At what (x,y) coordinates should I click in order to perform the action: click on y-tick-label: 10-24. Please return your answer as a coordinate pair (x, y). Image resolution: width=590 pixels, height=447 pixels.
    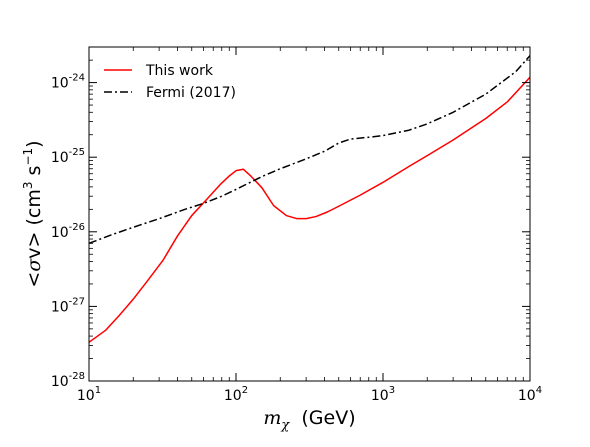
    Looking at the image, I should click on (68, 82).